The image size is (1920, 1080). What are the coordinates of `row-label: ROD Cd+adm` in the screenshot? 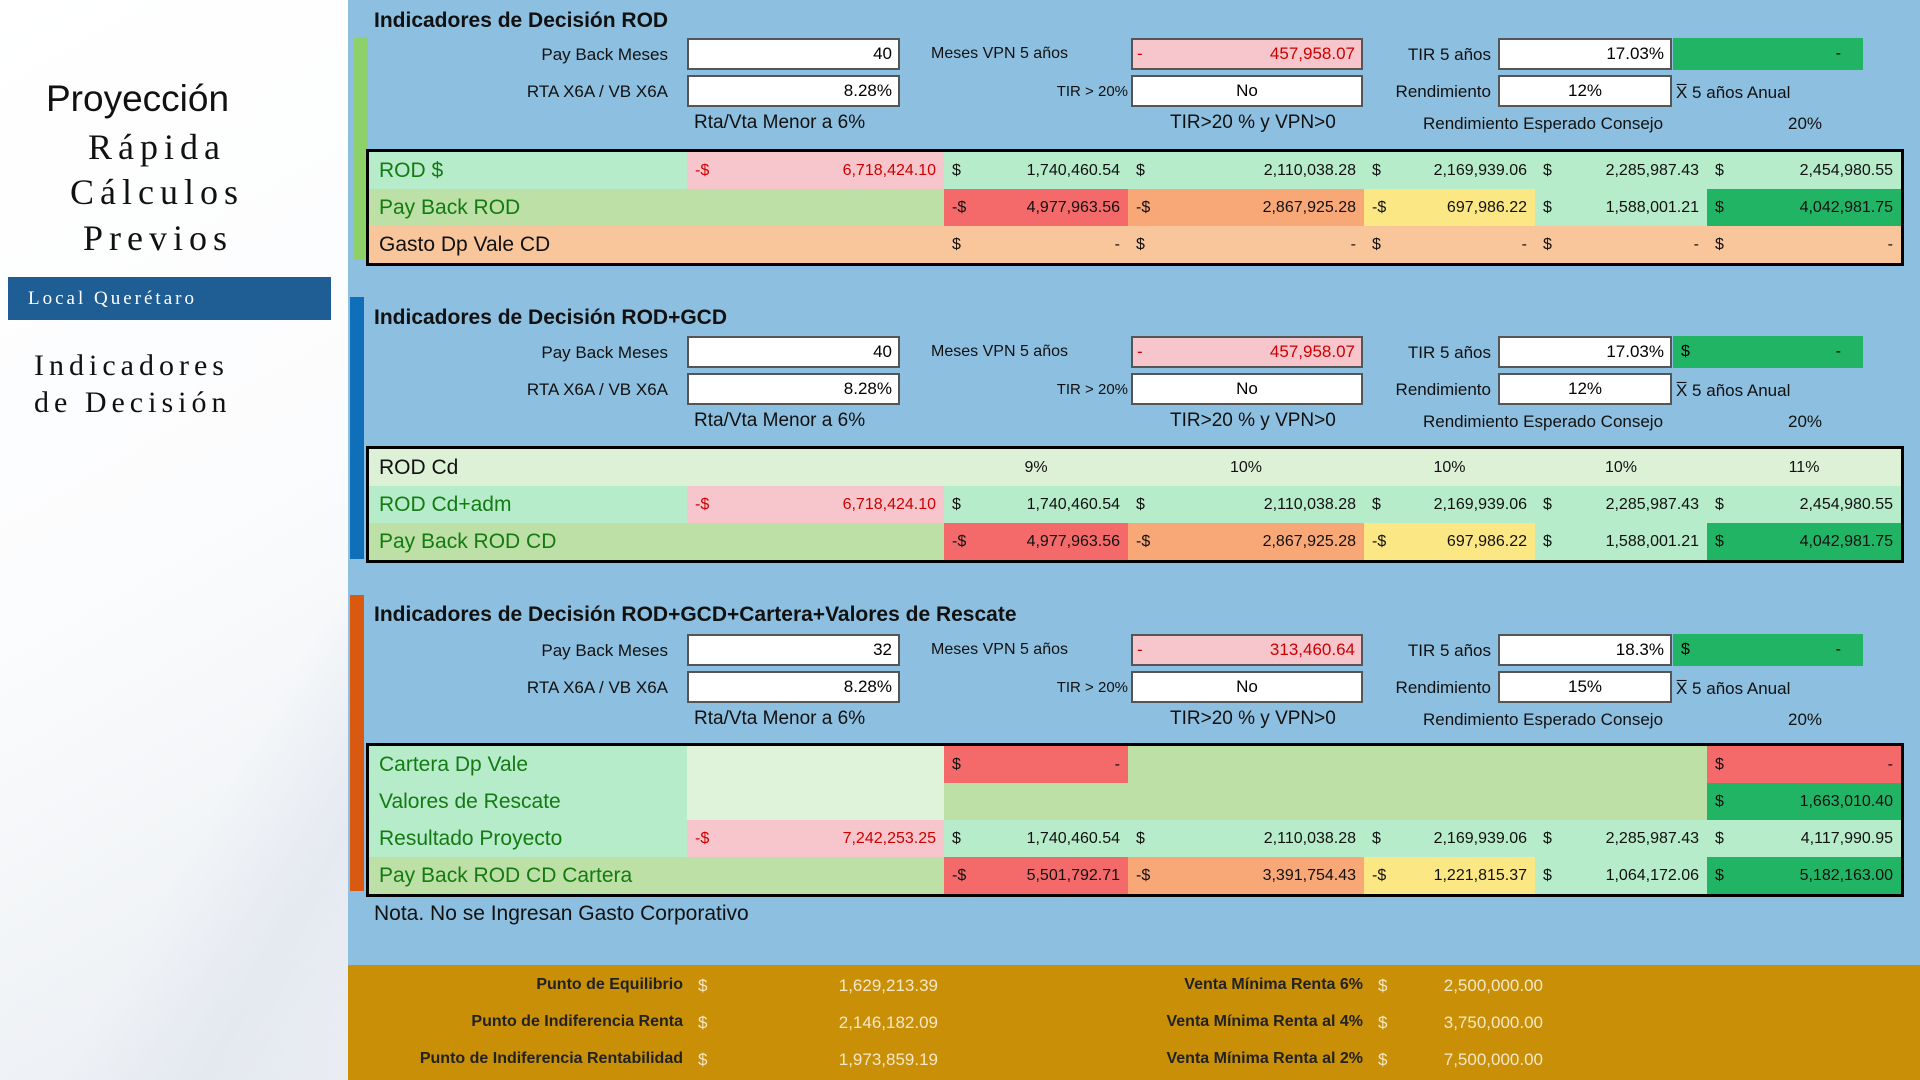 It's located at (528, 504).